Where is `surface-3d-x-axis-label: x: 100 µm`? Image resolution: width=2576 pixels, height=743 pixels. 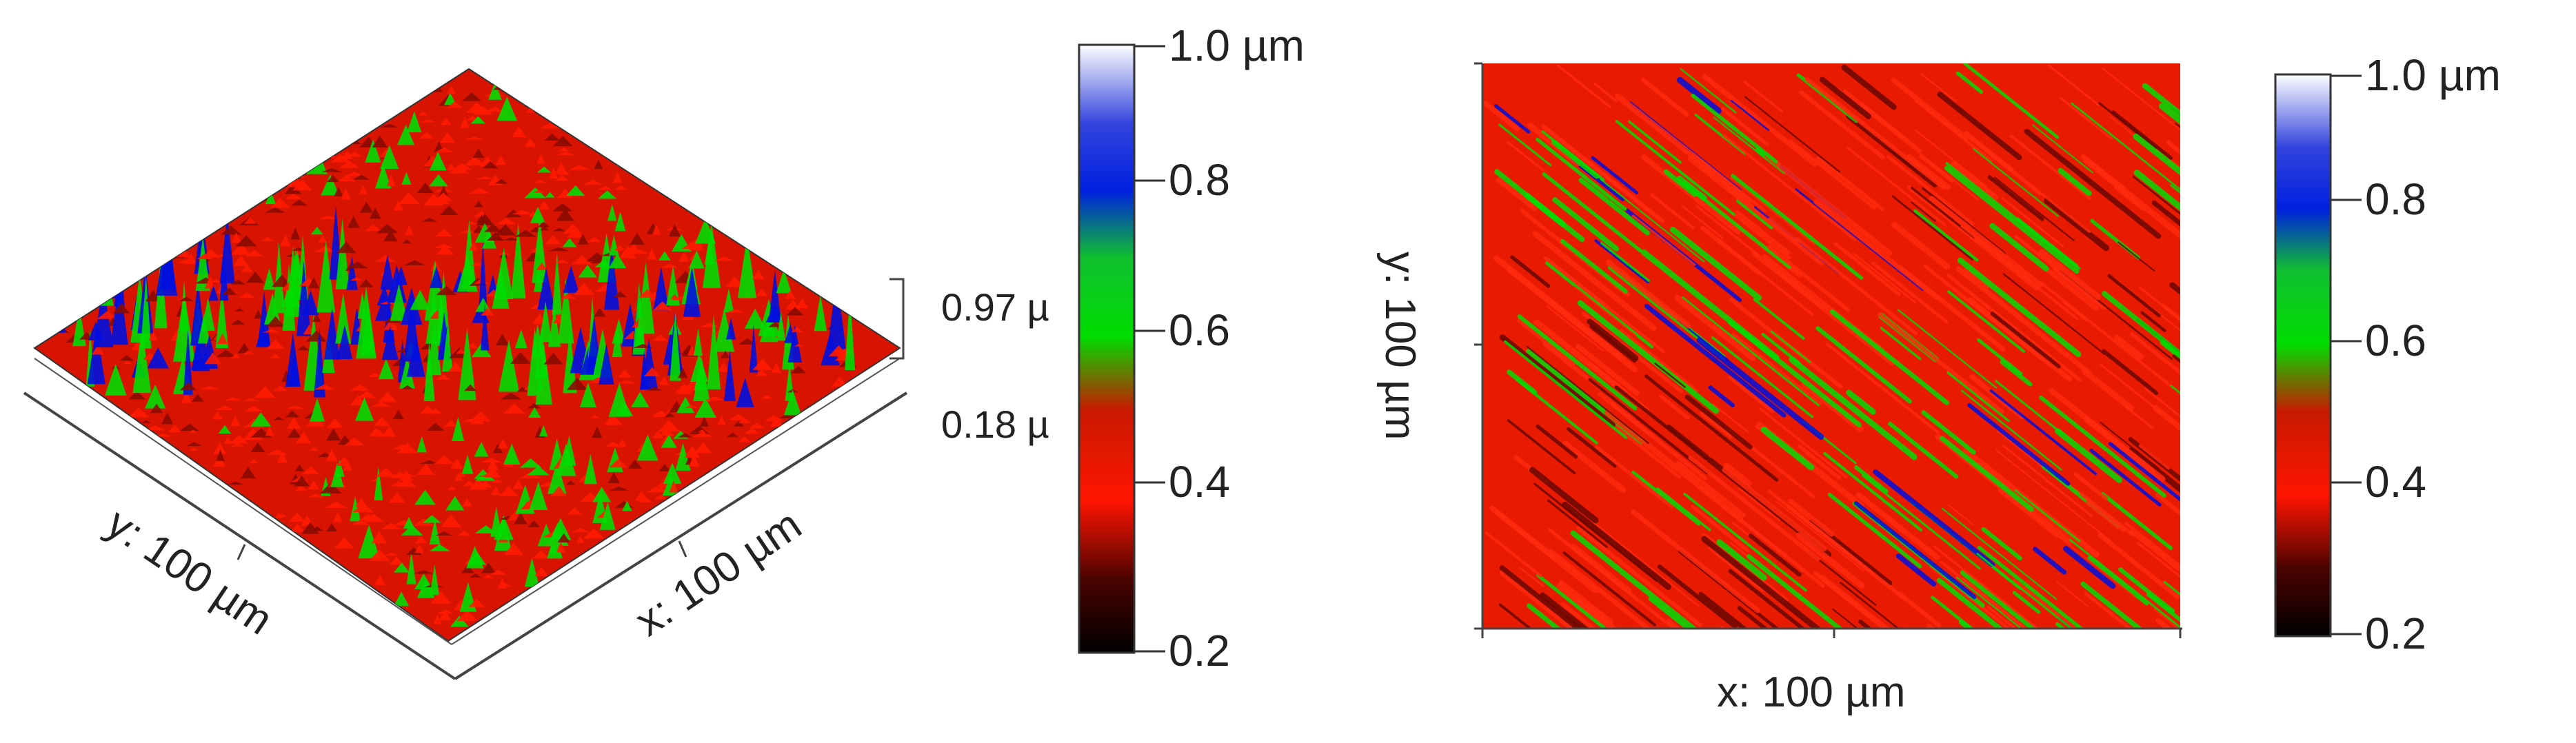 surface-3d-x-axis-label: x: 100 µm is located at coordinates (718, 572).